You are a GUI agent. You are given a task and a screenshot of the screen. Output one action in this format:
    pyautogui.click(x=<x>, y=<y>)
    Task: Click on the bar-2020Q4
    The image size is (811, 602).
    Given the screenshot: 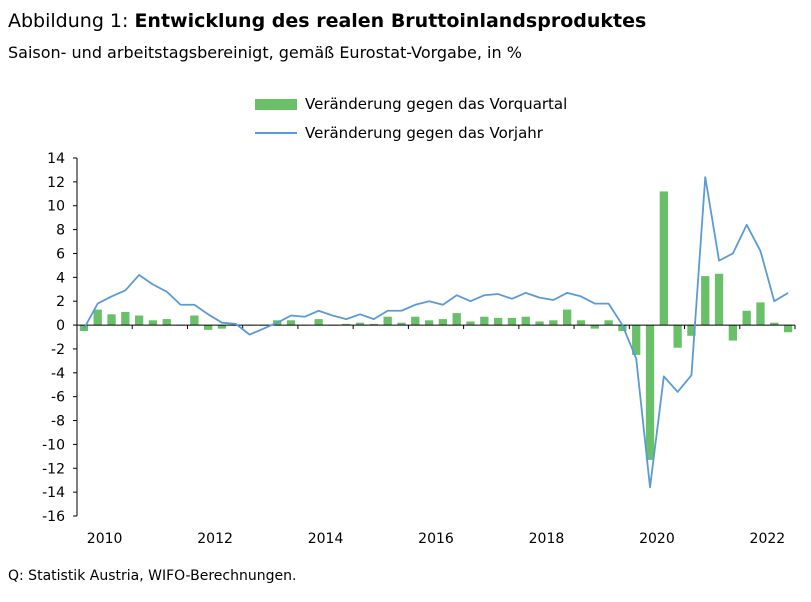 What is the action you would take?
    pyautogui.click(x=677, y=336)
    